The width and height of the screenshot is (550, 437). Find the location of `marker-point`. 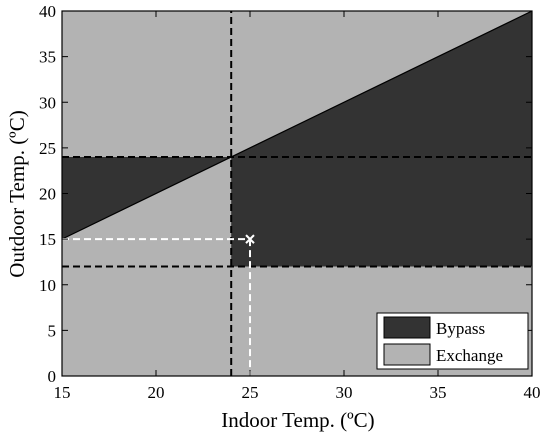

marker-point is located at coordinates (250, 239).